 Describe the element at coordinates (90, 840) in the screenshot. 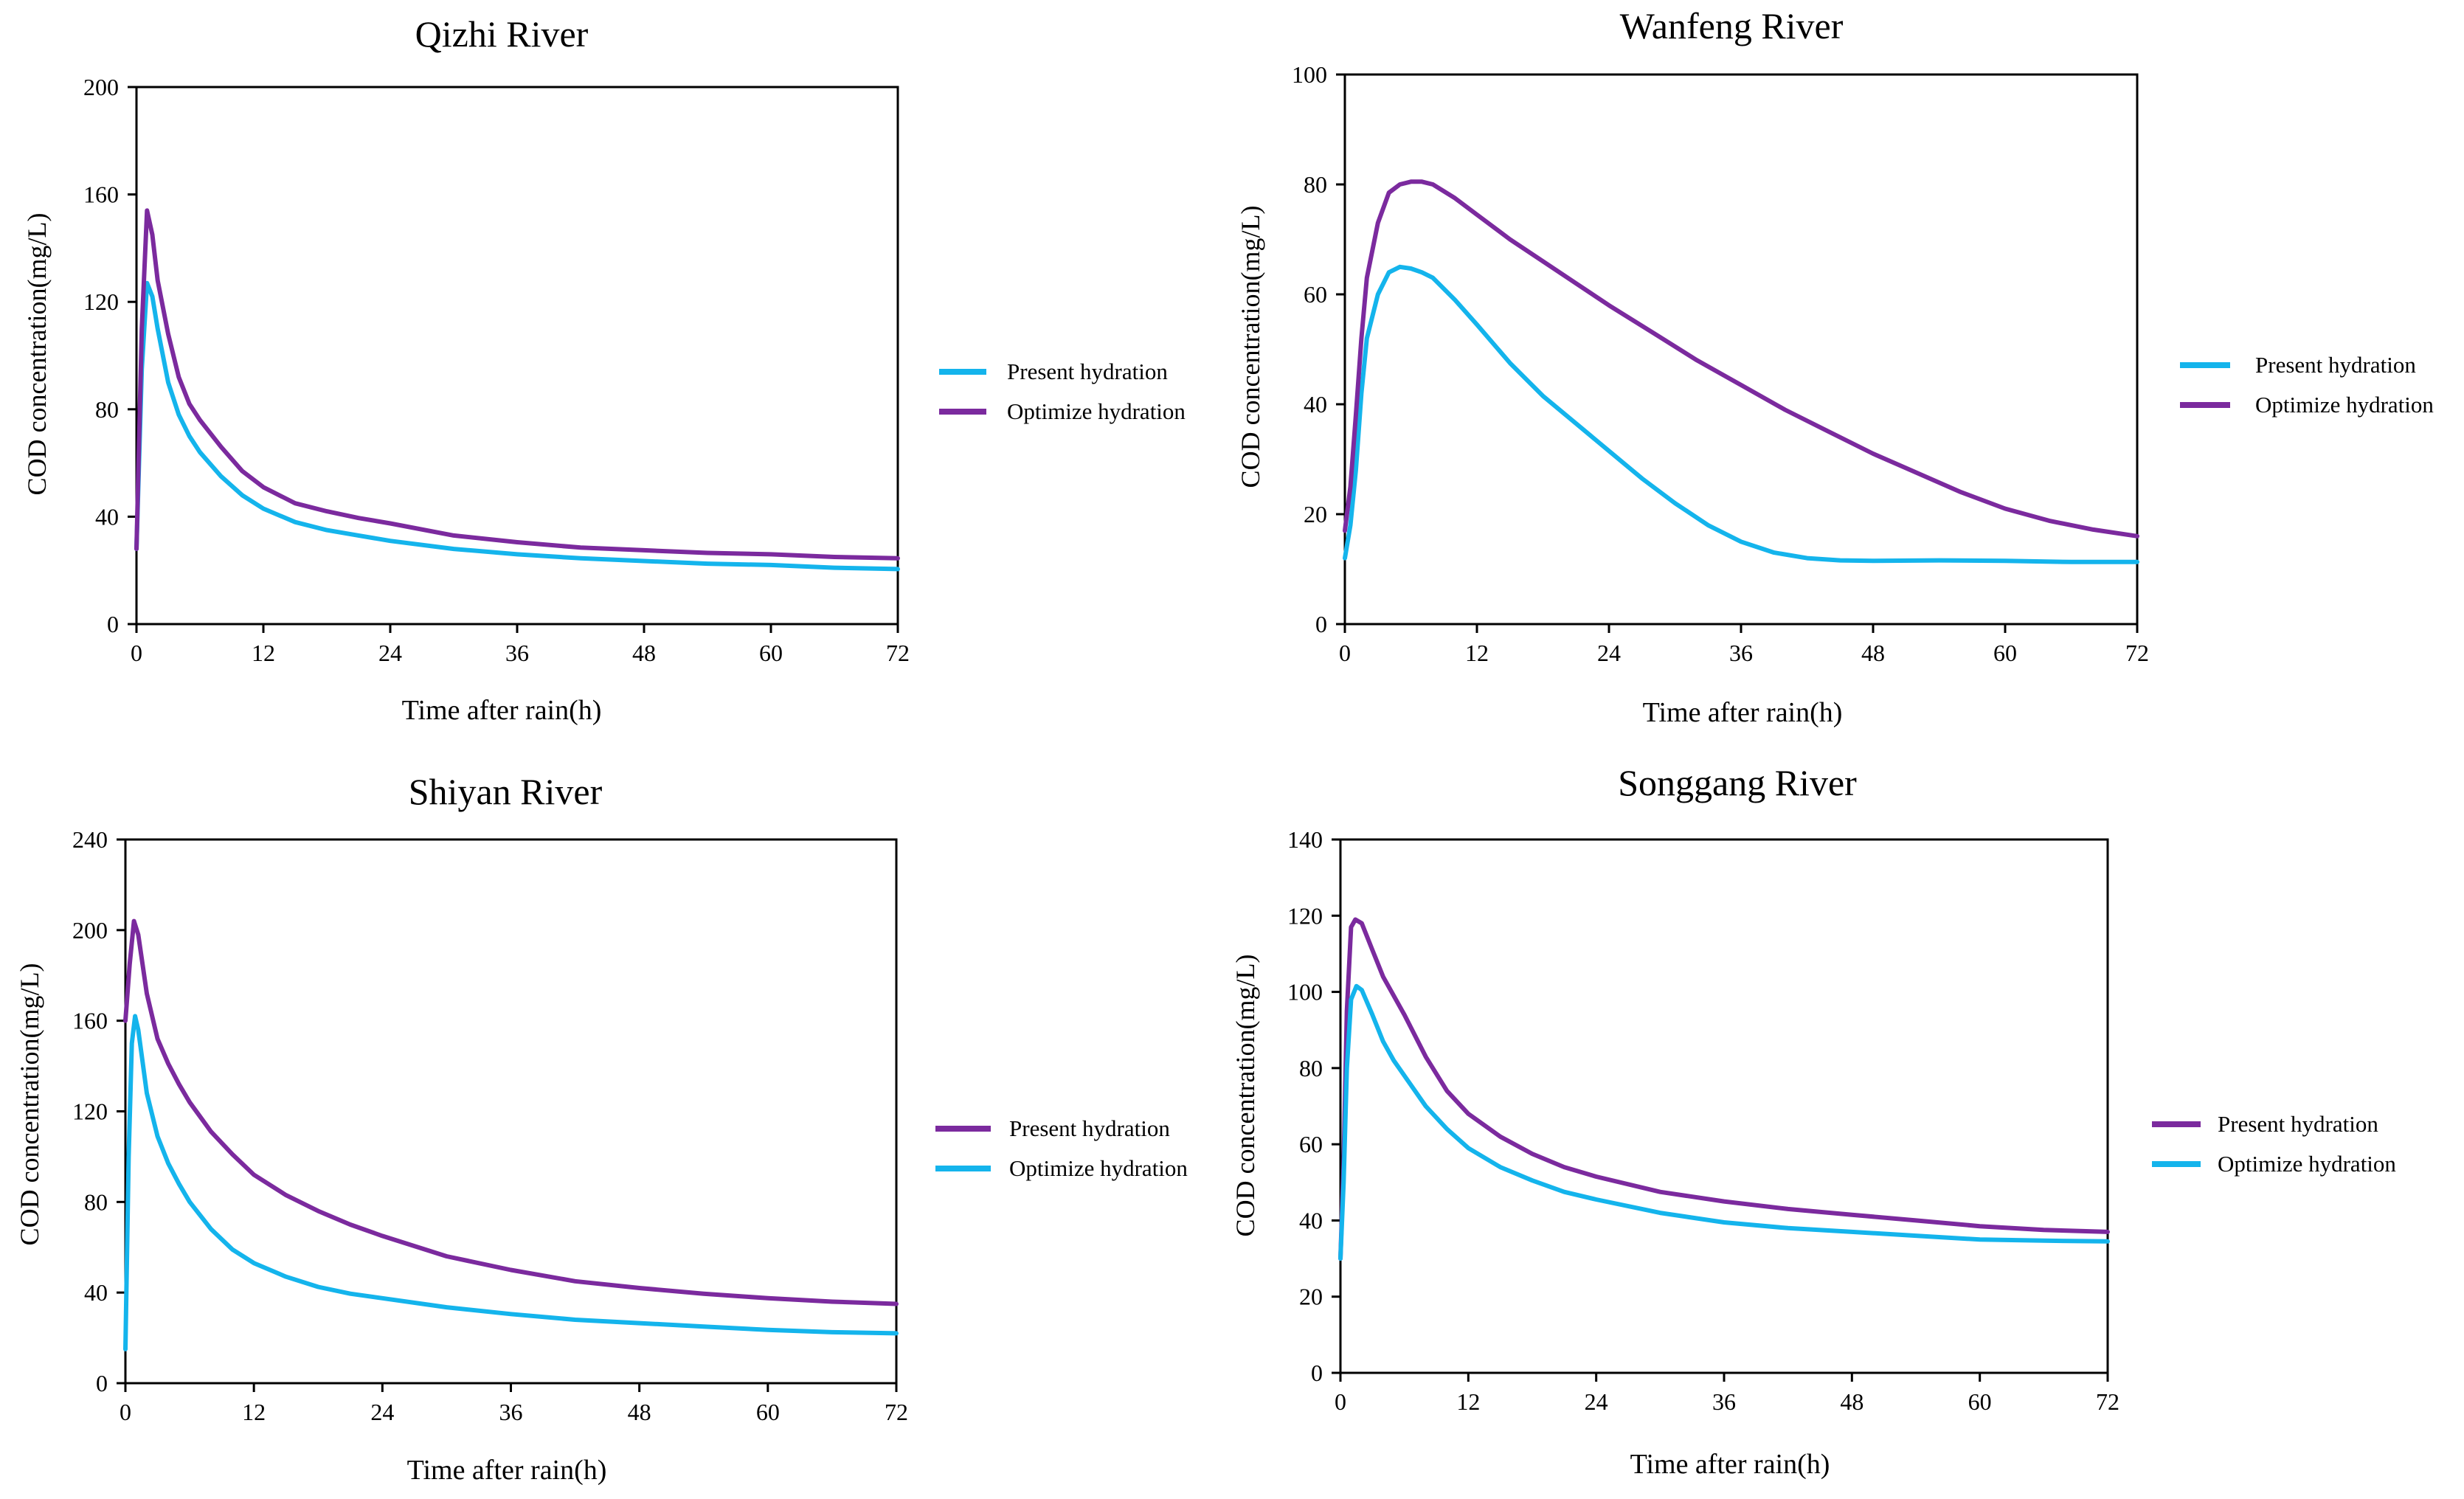

I see `y-tick-label: 240` at that location.